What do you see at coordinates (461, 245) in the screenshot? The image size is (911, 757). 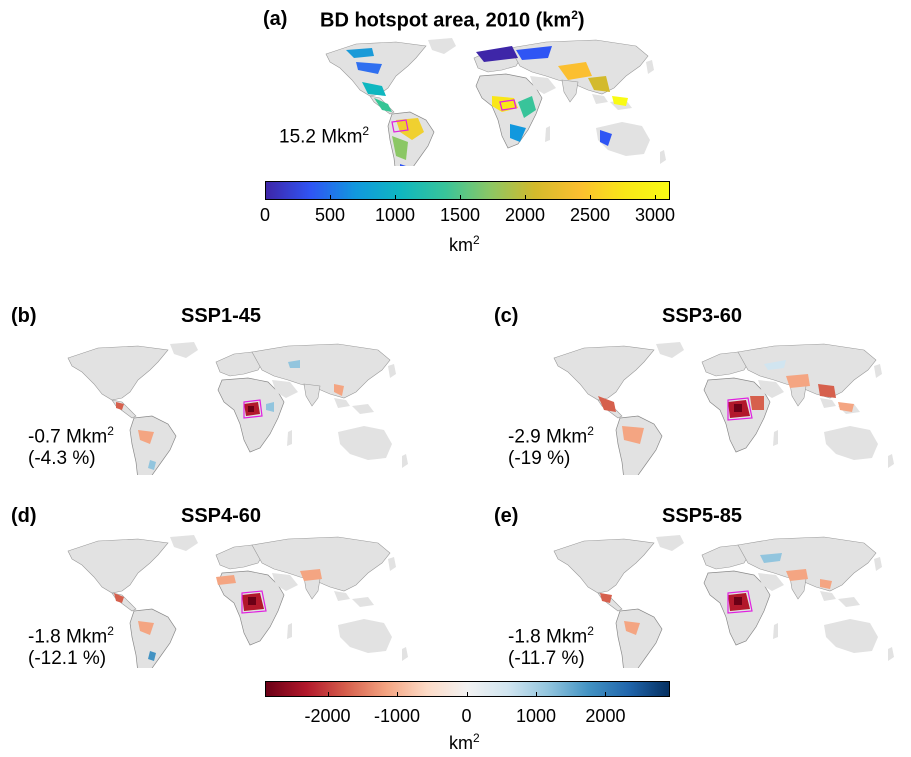 I see `colorbar-a-unit-text: km` at bounding box center [461, 245].